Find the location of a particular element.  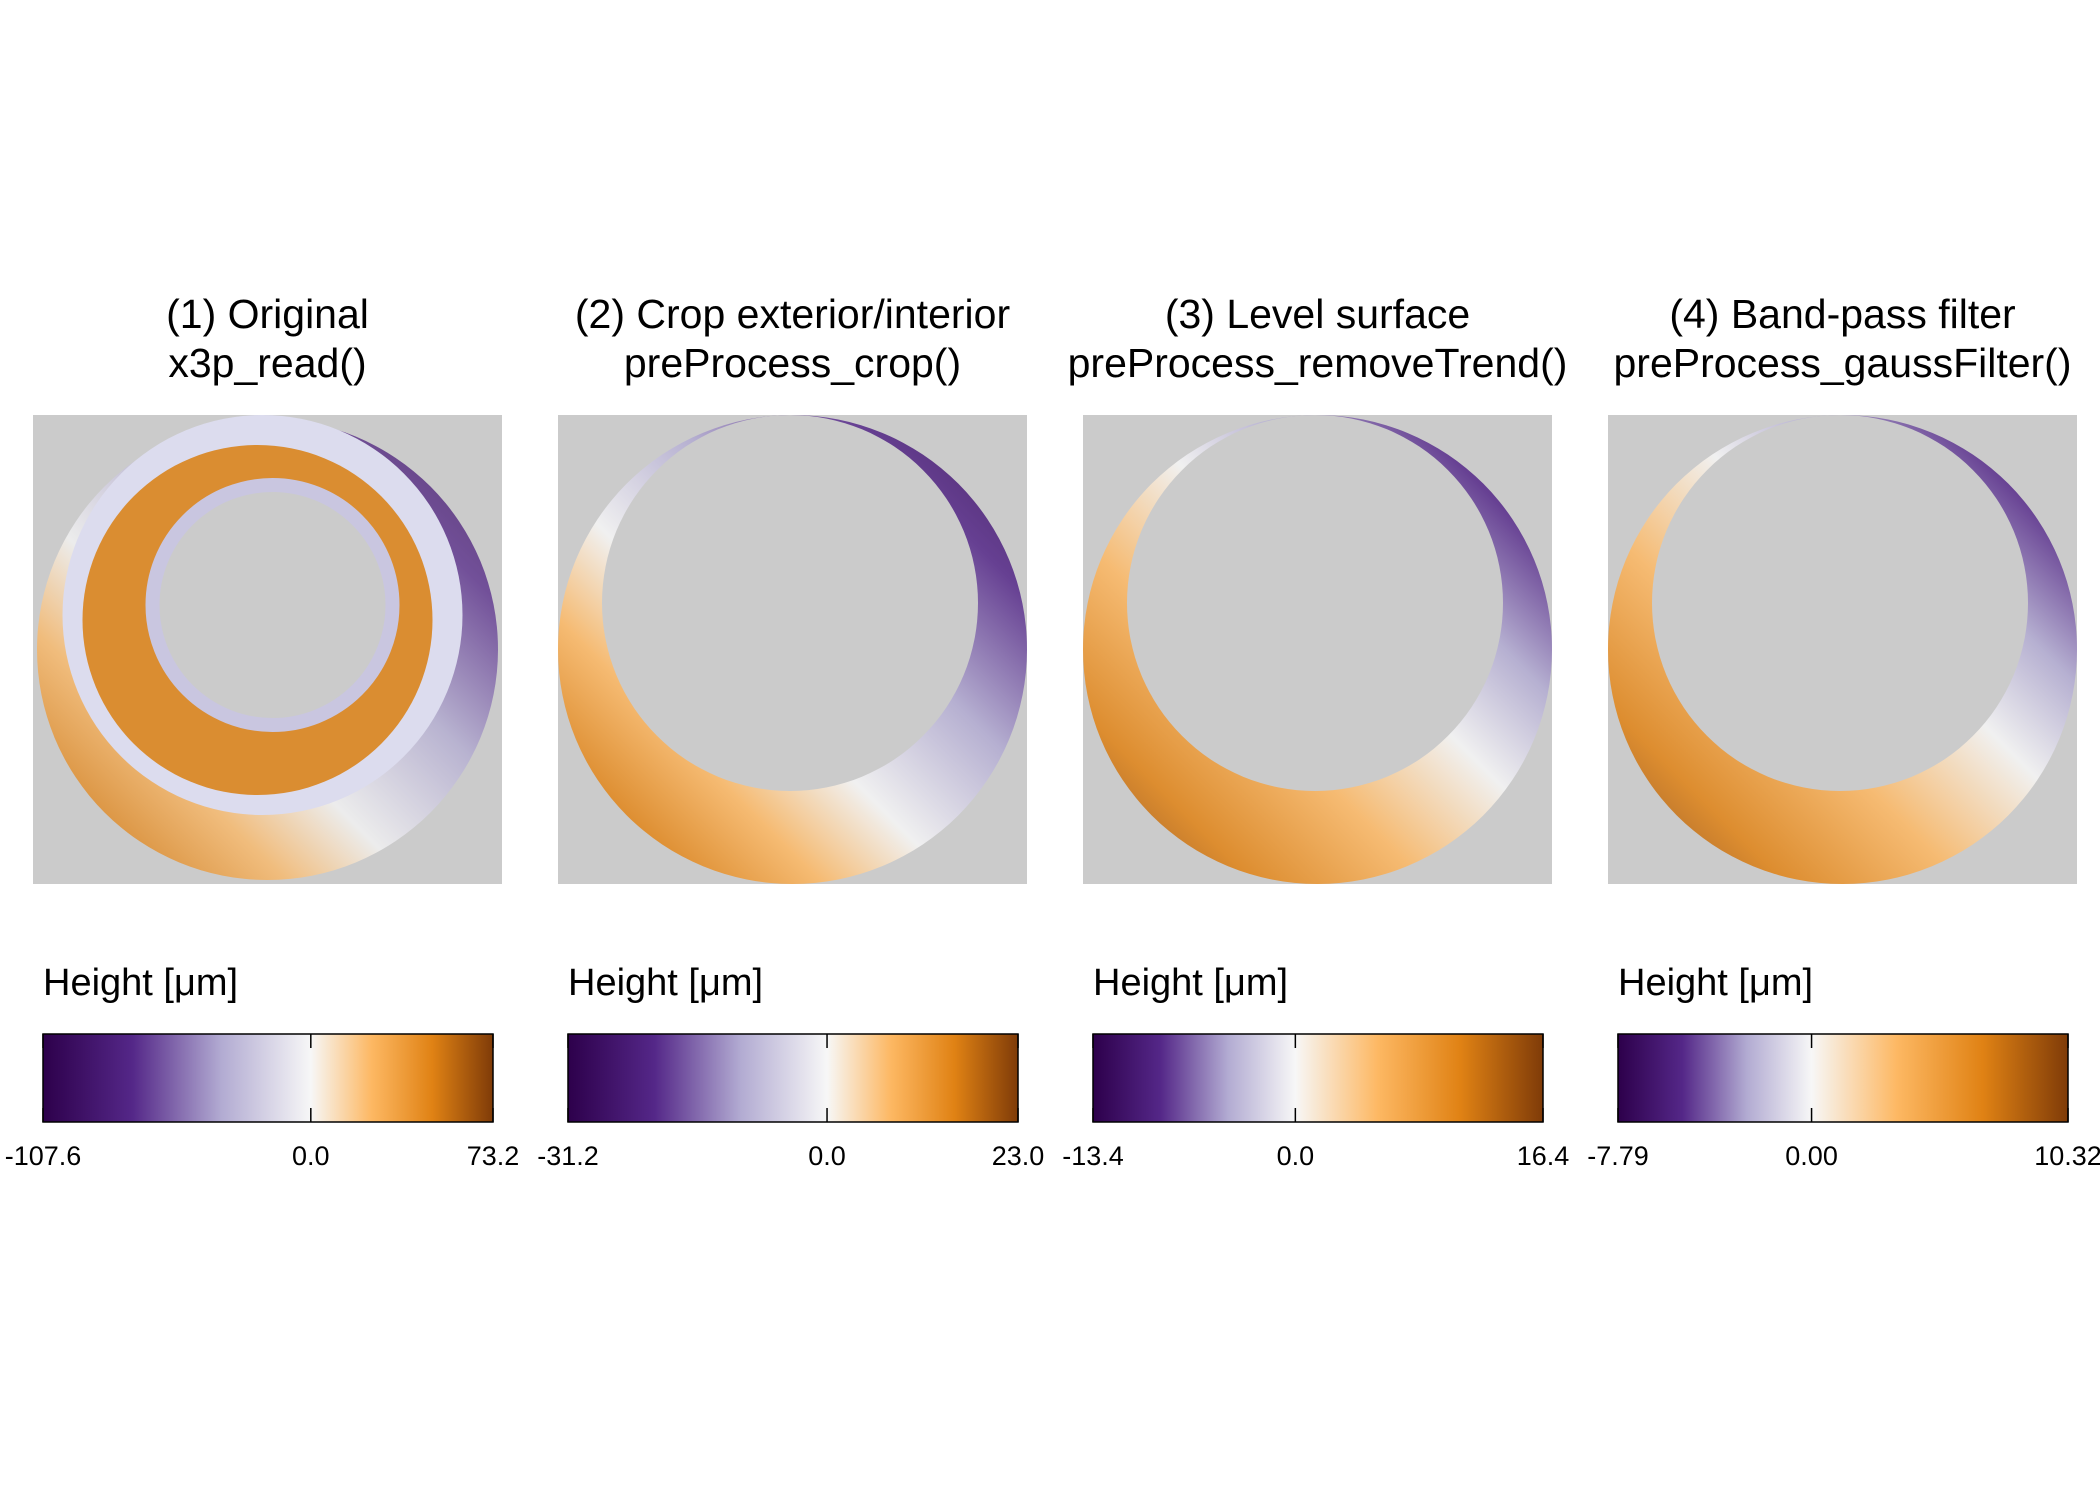

colorbar-tick-label: 73.2 is located at coordinates (493, 1156).